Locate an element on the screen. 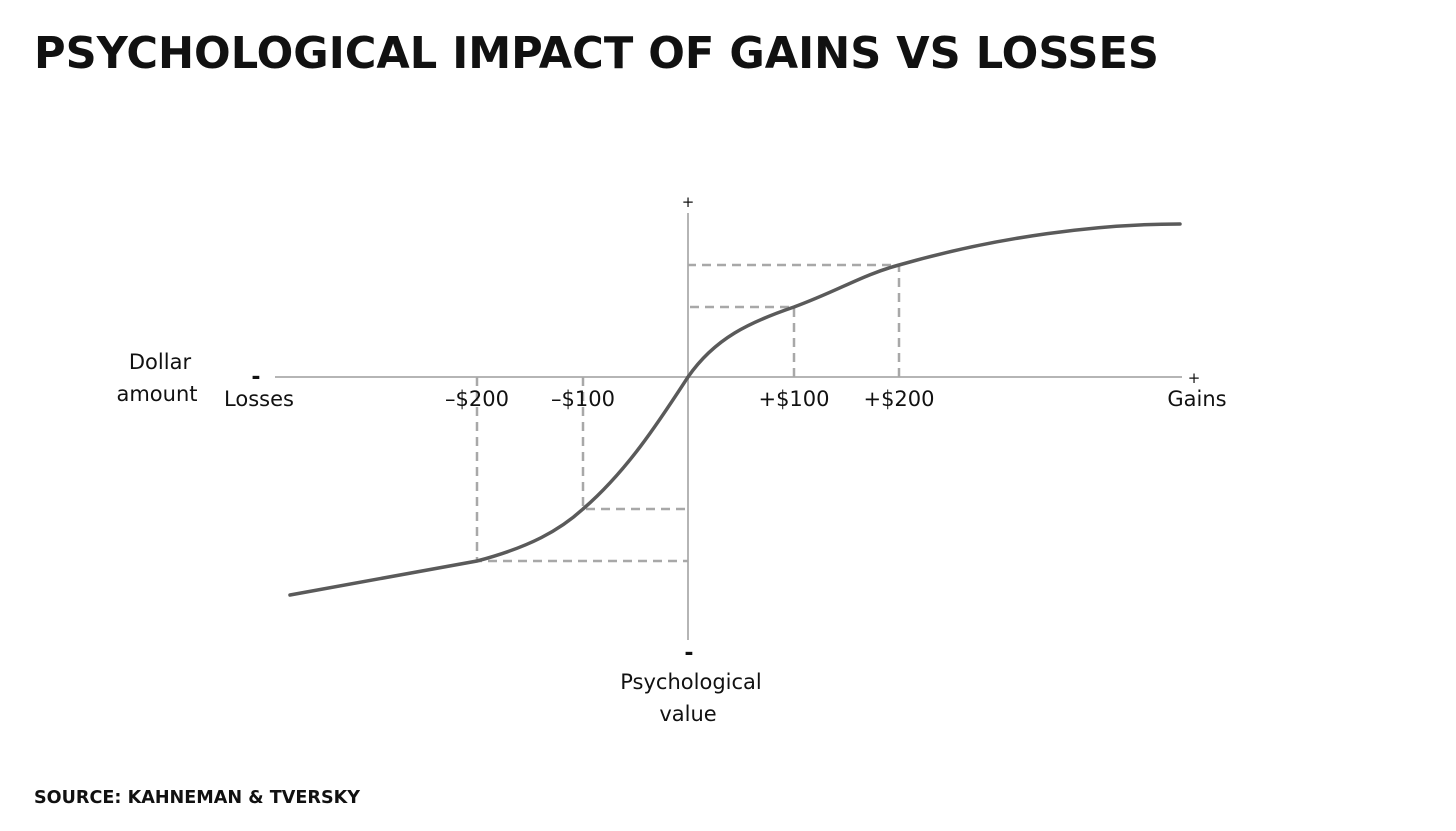 This screenshot has width=1456, height=831. x-negative-sign: - is located at coordinates (255, 377).